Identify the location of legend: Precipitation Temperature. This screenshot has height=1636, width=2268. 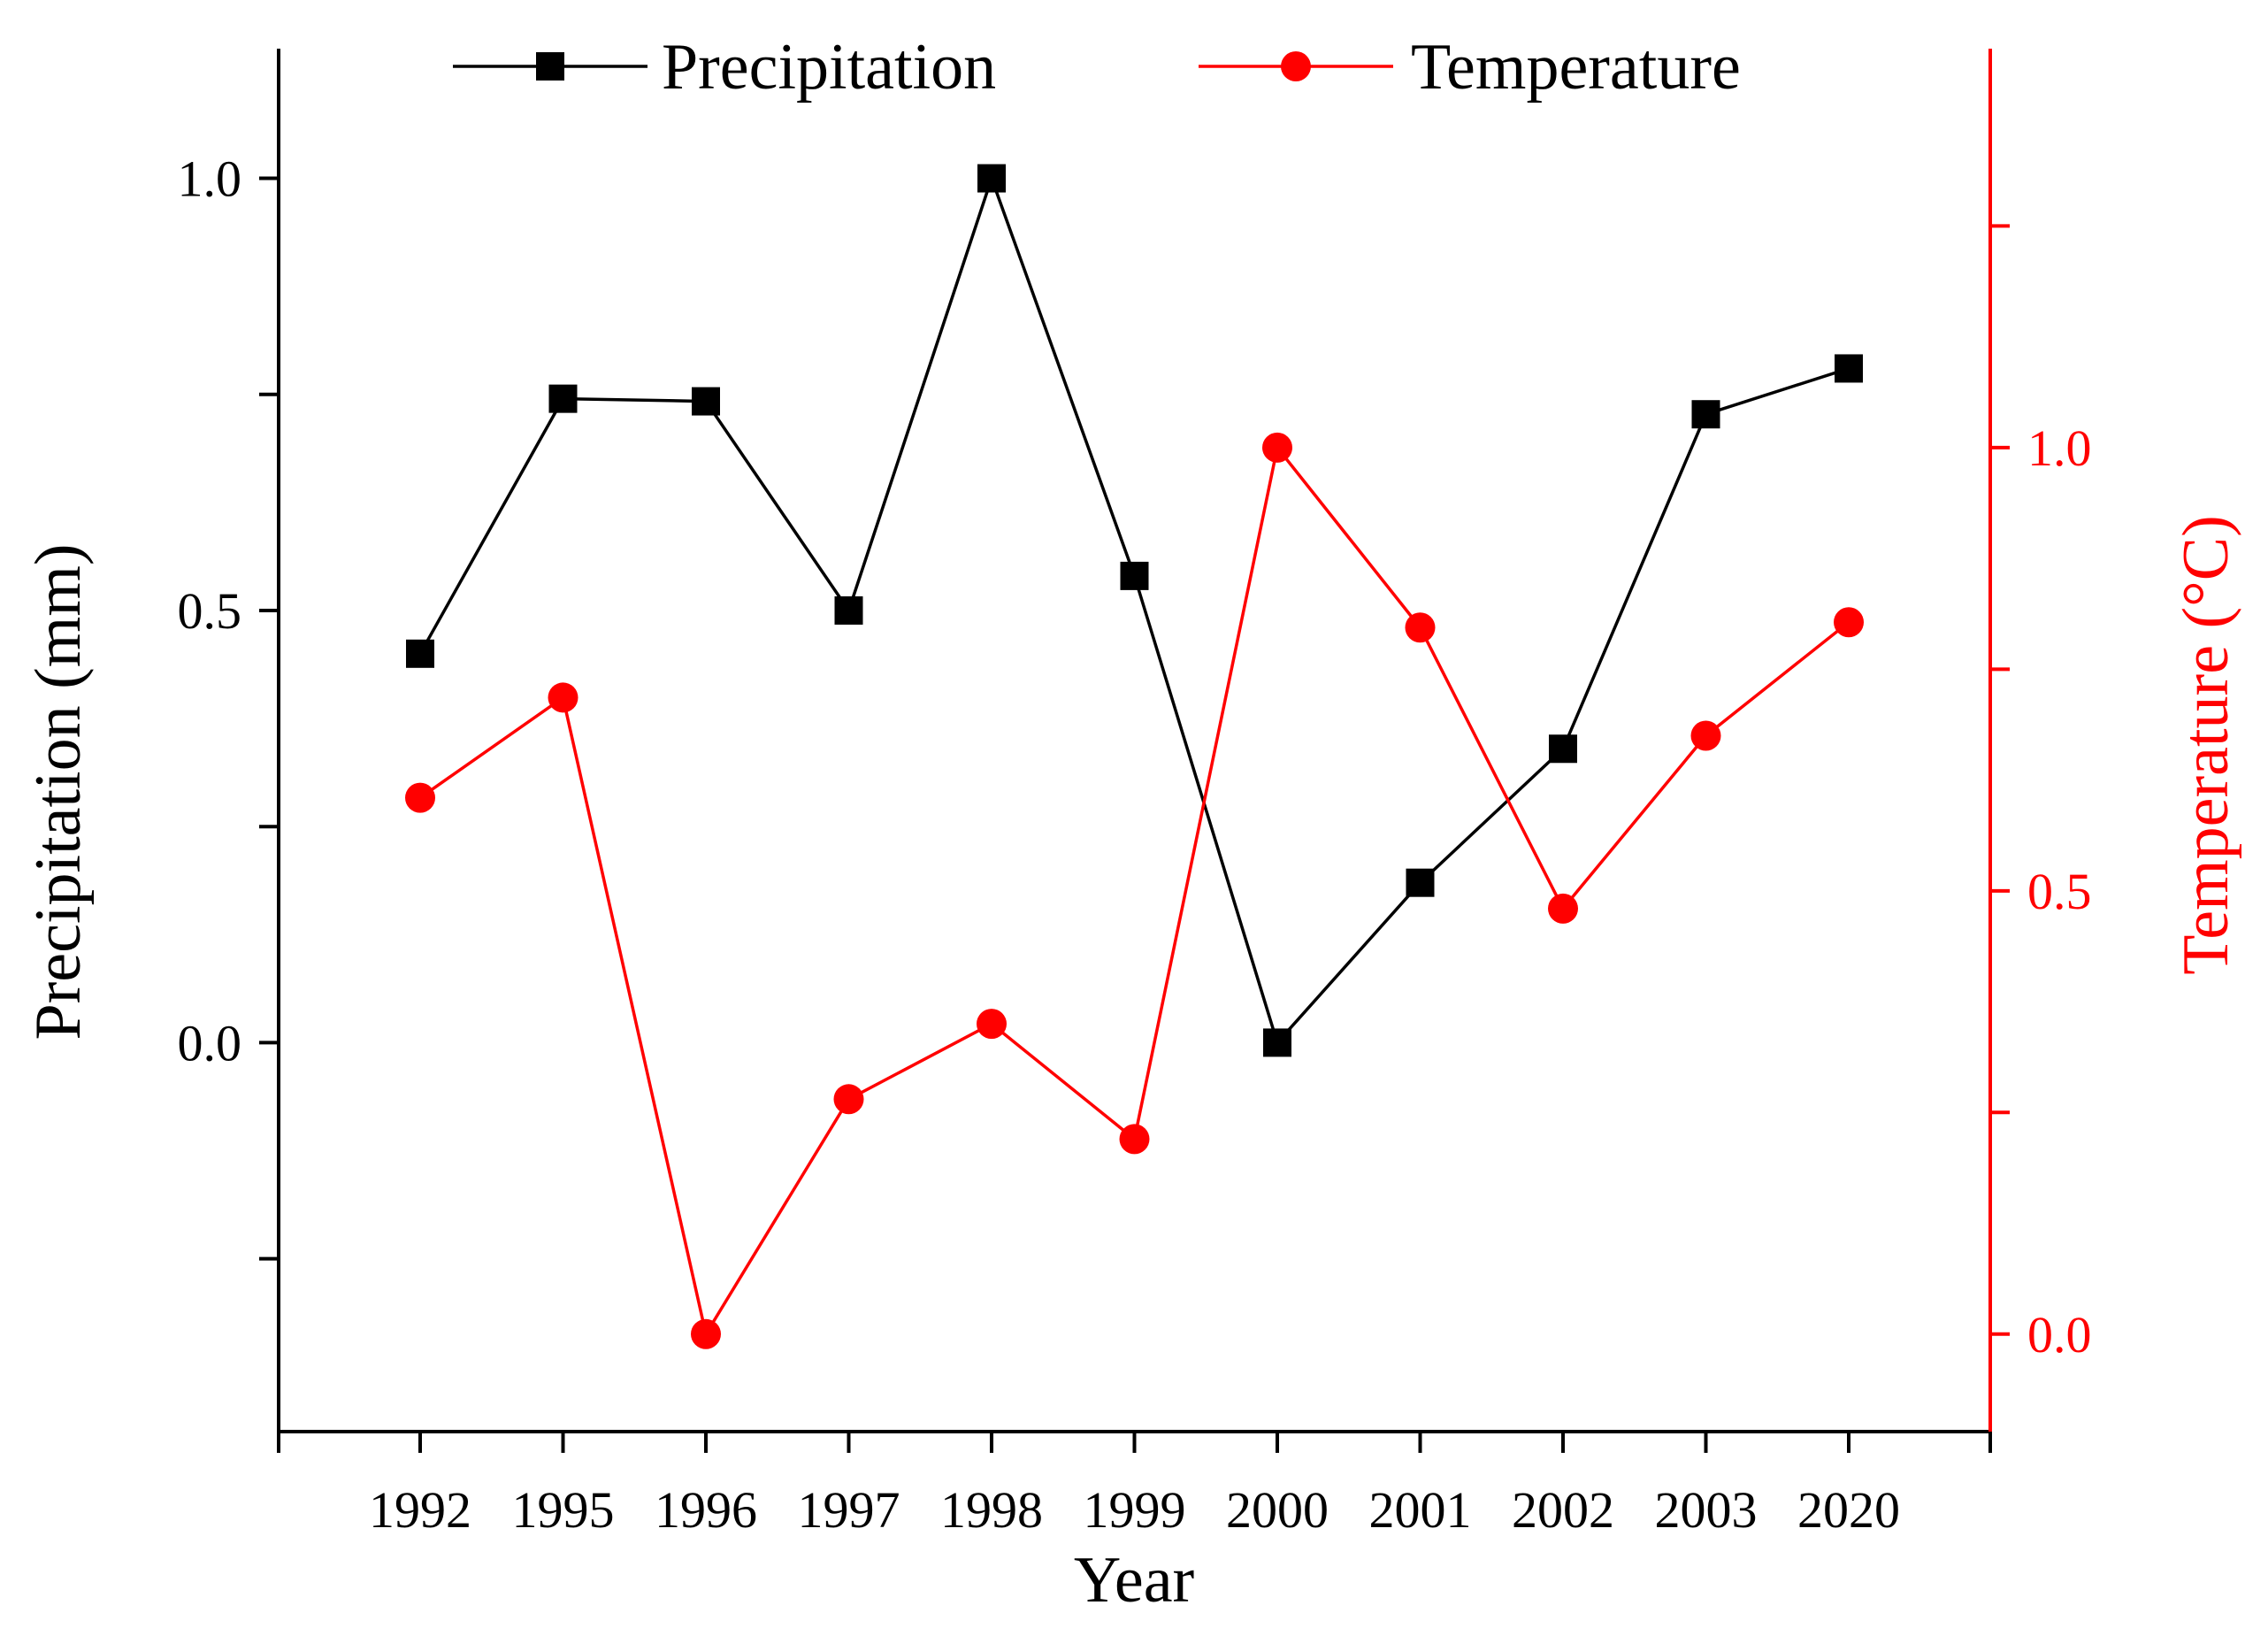
(1097, 67).